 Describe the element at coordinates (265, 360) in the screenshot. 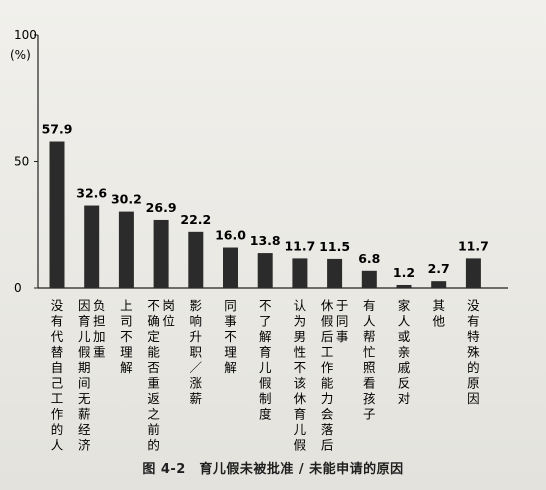

I see `category-label: 不了解育儿假制度` at that location.